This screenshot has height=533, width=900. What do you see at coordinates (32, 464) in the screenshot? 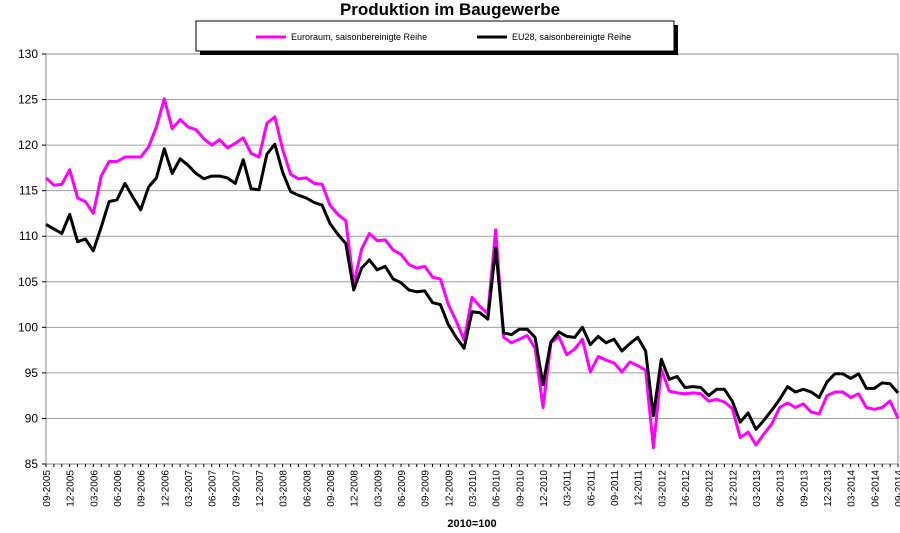
I see `y-tick-label: 85` at bounding box center [32, 464].